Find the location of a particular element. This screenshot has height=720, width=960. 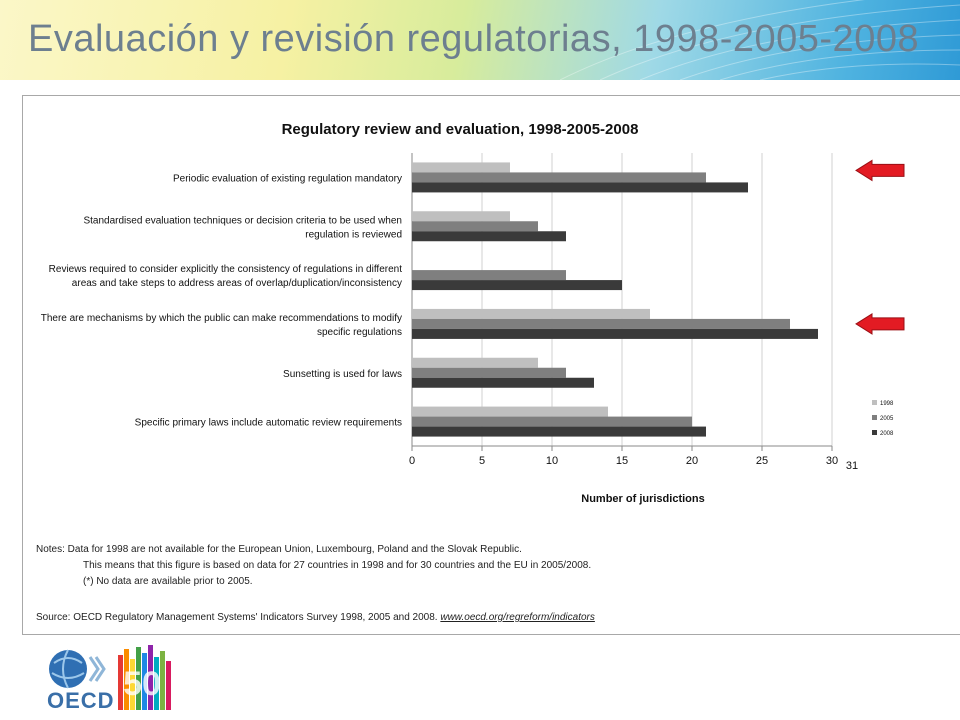

category-label: specific regulations is located at coordinates (359, 332).